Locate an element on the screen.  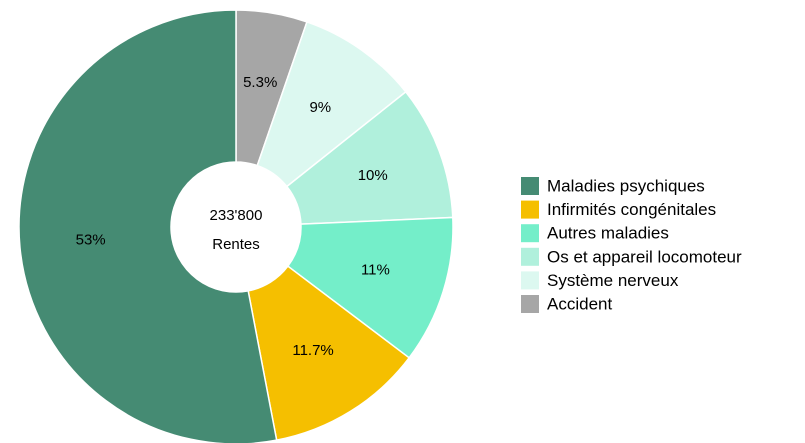
data-label: 10% is located at coordinates (373, 175).